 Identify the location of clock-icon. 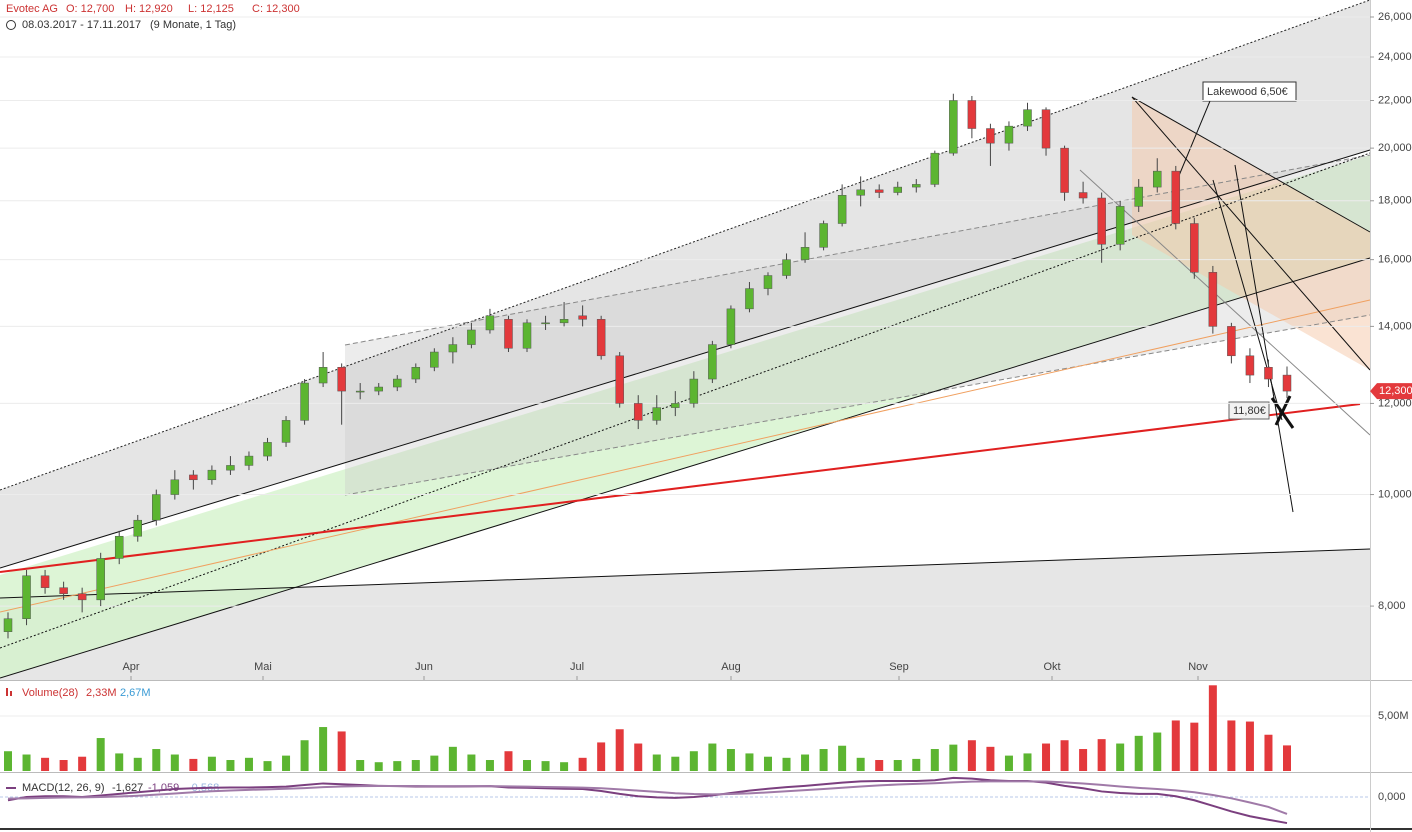
(11, 25).